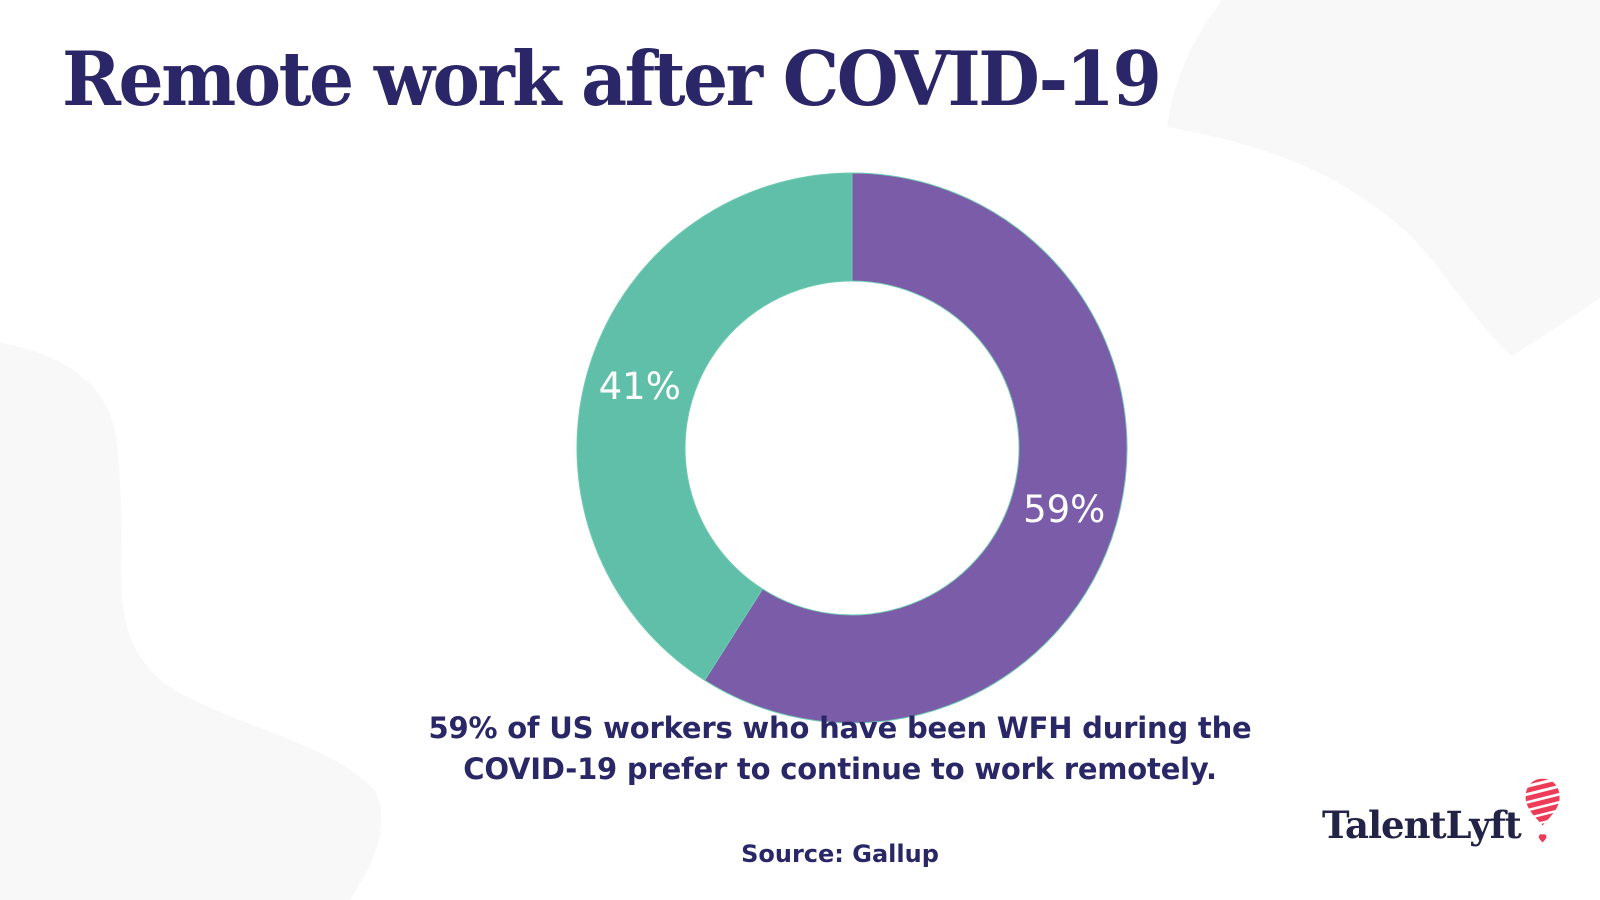  What do you see at coordinates (1064, 509) in the screenshot?
I see `segment-label: 59%` at bounding box center [1064, 509].